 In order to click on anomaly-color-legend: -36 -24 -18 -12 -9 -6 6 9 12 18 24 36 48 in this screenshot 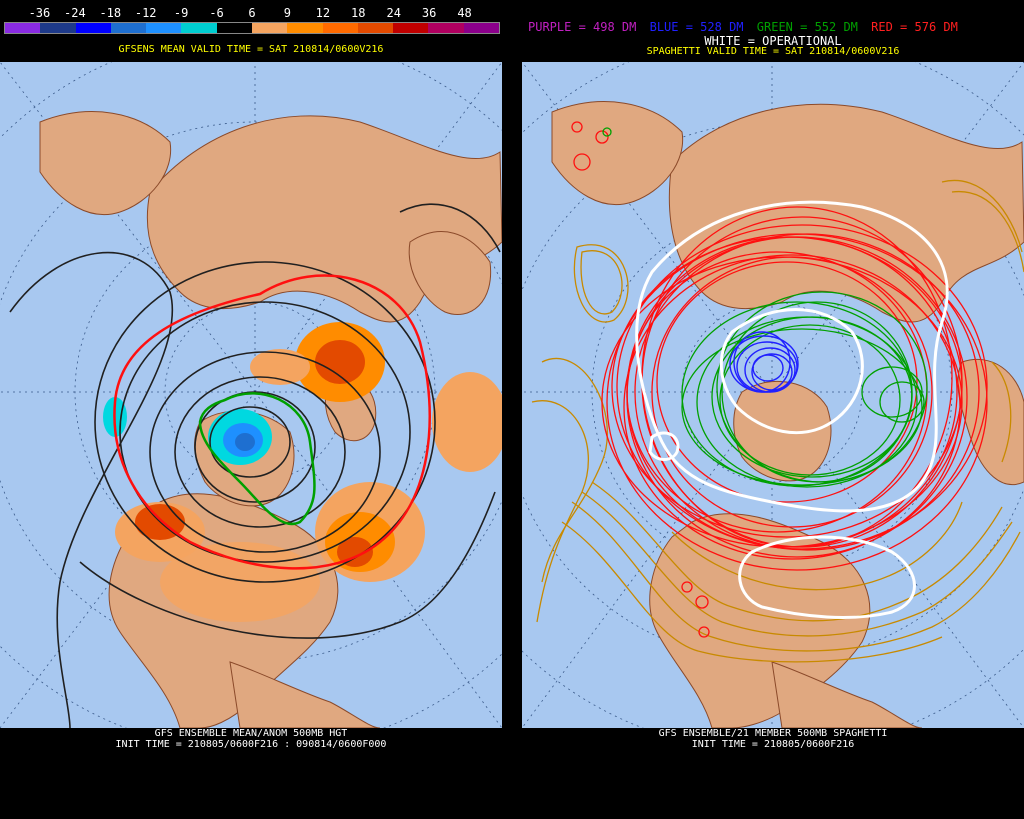, I will do `click(252, 21)`.